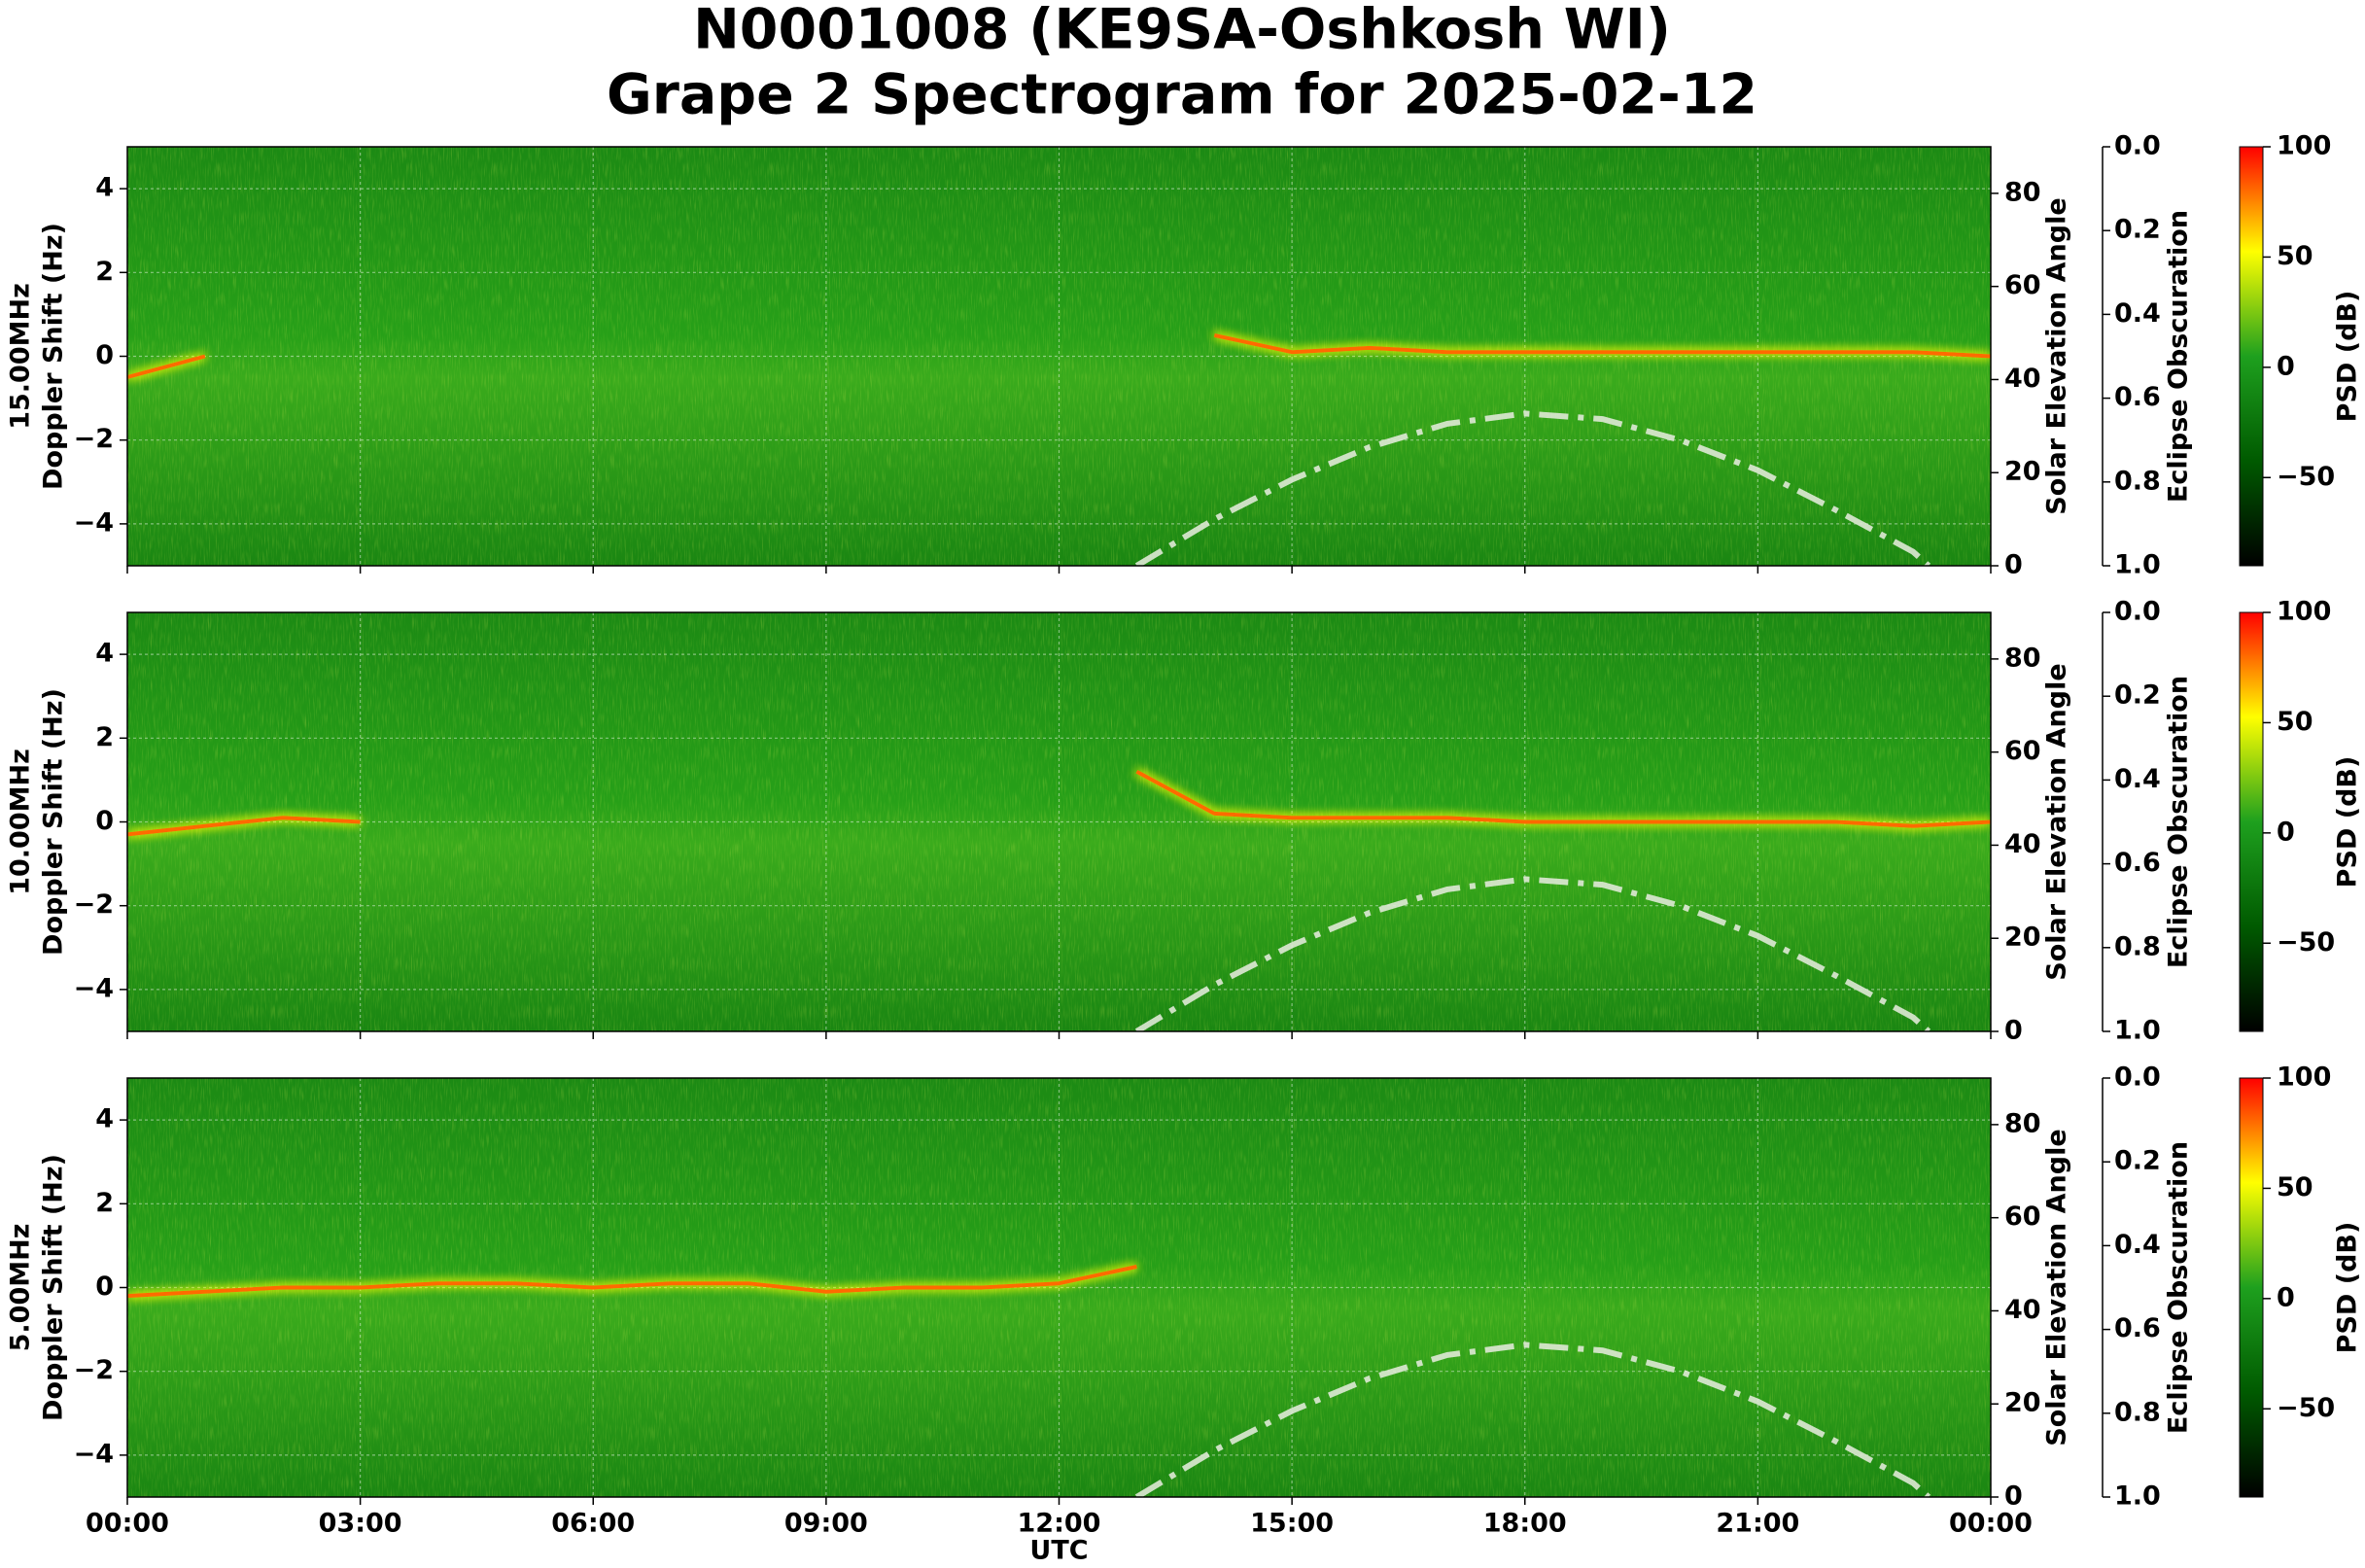  I want to click on x-axis-label: UTC, so click(1058, 1551).